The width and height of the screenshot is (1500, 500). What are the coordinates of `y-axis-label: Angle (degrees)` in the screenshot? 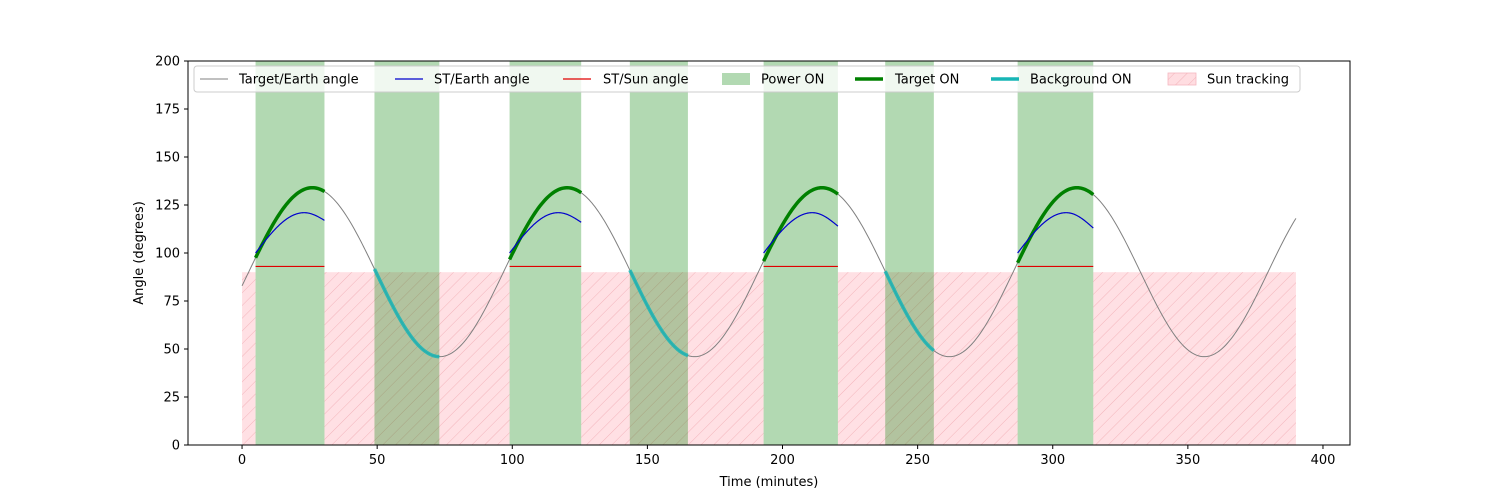 It's located at (139, 253).